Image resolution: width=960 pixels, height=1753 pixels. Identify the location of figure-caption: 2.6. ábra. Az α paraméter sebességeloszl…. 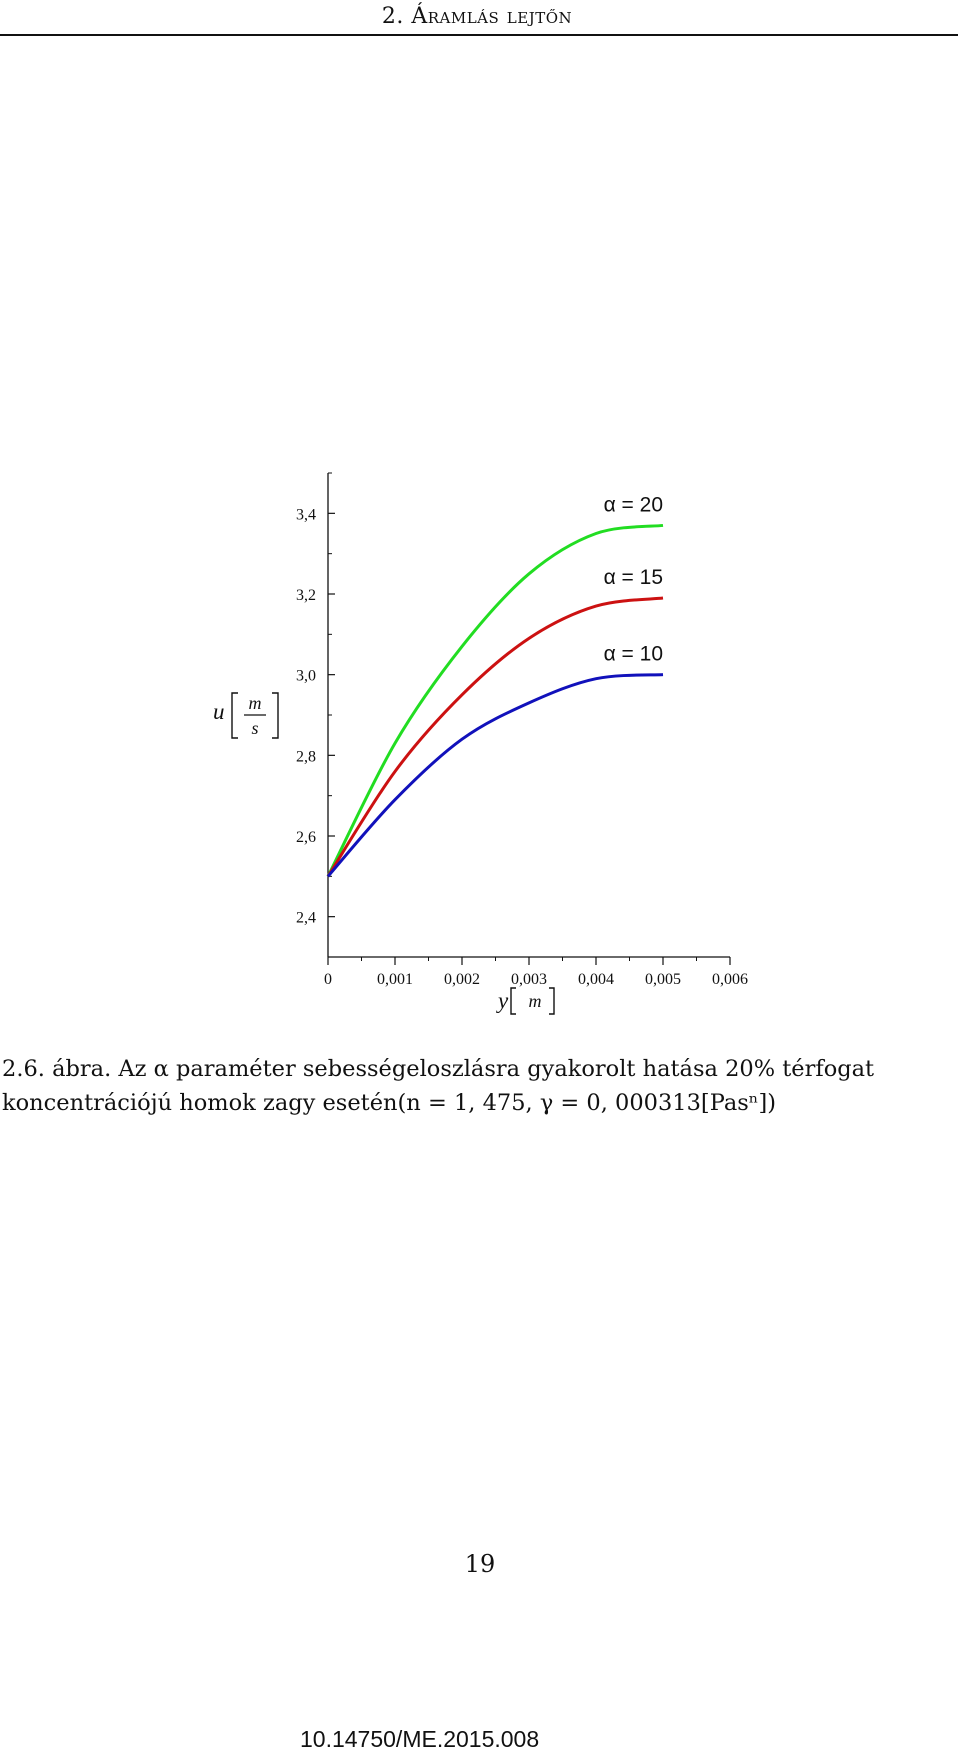
(479, 1086).